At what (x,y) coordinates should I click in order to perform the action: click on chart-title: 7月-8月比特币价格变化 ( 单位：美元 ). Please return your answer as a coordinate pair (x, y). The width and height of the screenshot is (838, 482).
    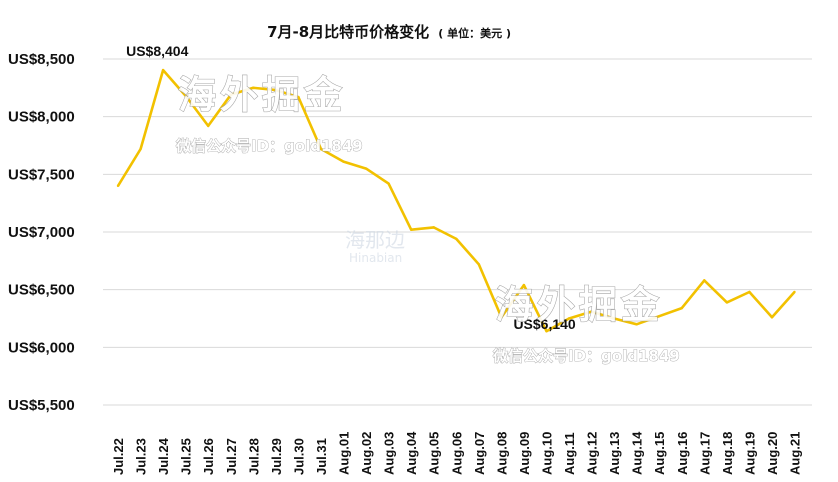
    Looking at the image, I should click on (389, 31).